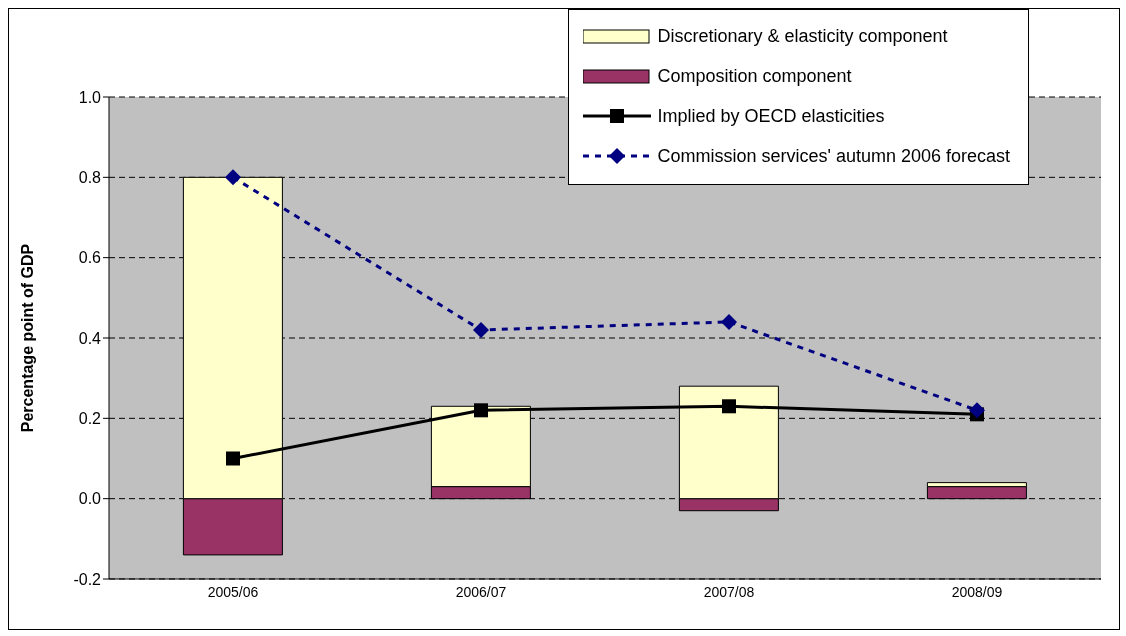  What do you see at coordinates (771, 116) in the screenshot?
I see `legend-label: Implied by OECD elasticities` at bounding box center [771, 116].